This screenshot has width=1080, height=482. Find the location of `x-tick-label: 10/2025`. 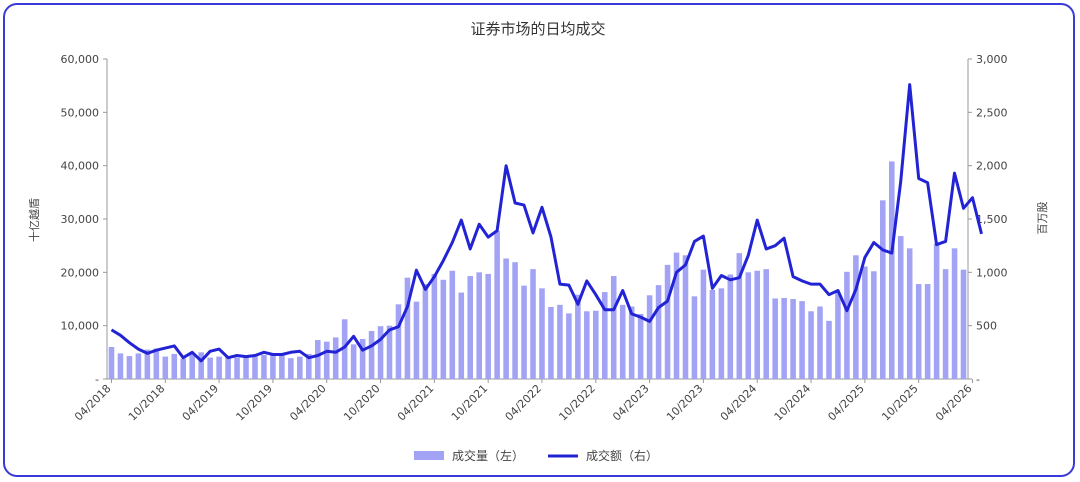

x-tick-label: 10/2025 is located at coordinates (900, 403).